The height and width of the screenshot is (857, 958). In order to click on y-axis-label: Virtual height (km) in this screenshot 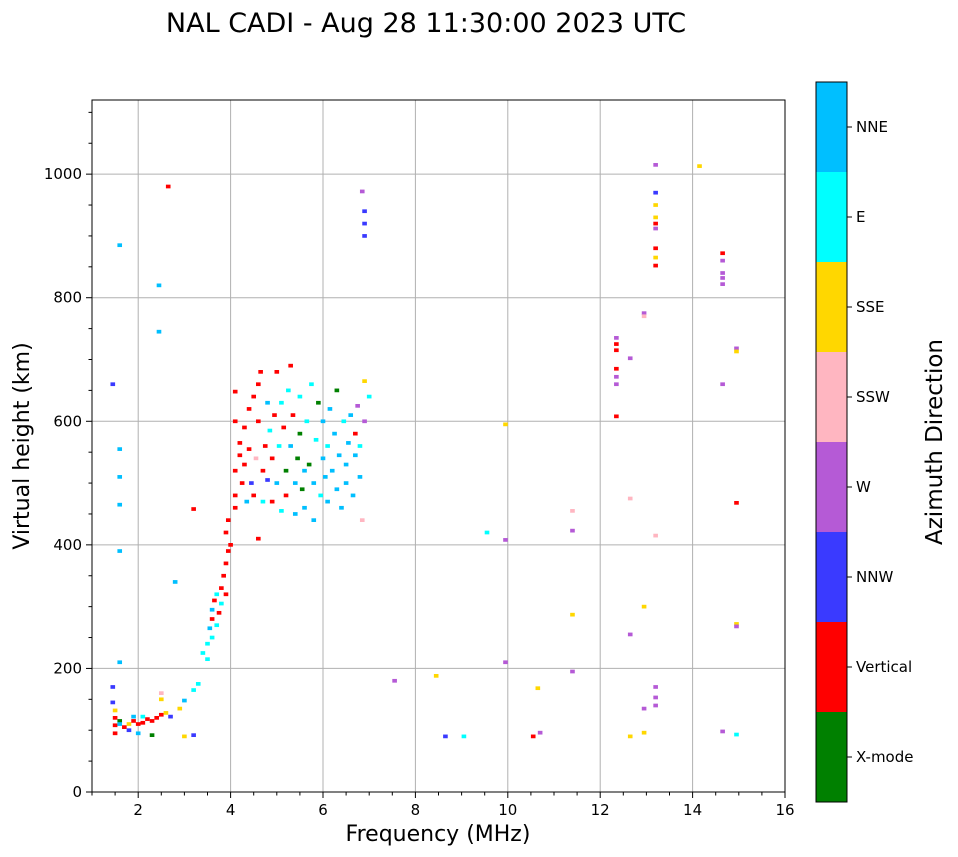, I will do `click(22, 445)`.